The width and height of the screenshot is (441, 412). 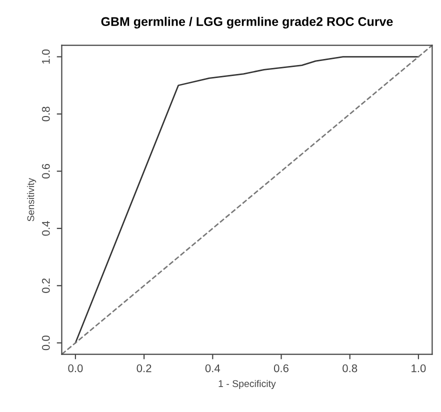 What do you see at coordinates (46, 343) in the screenshot?
I see `y-tick-label: 0.0` at bounding box center [46, 343].